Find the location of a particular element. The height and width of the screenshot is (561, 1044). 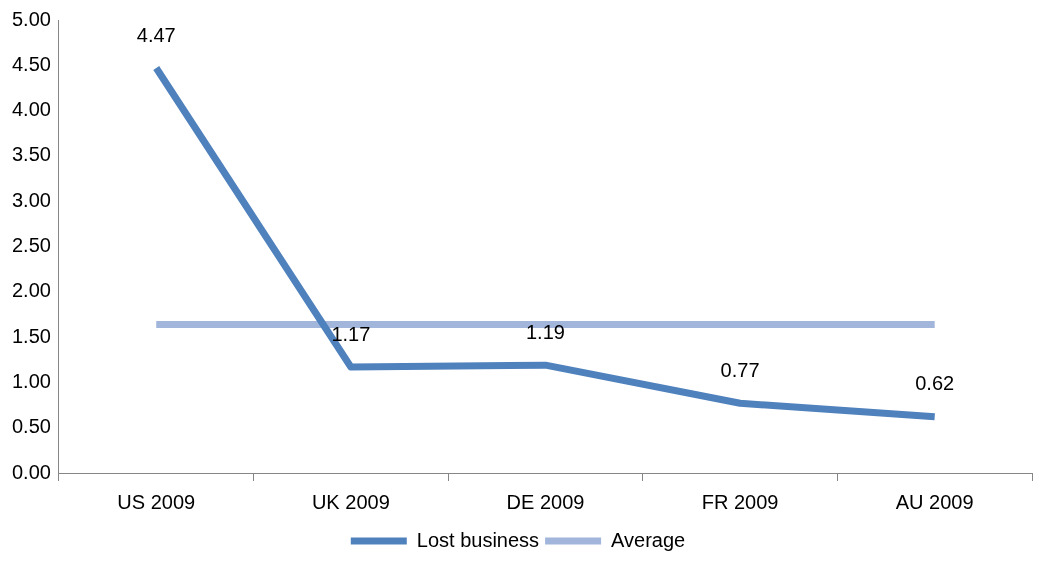

y-tick-label: 3.50 is located at coordinates (31, 154).